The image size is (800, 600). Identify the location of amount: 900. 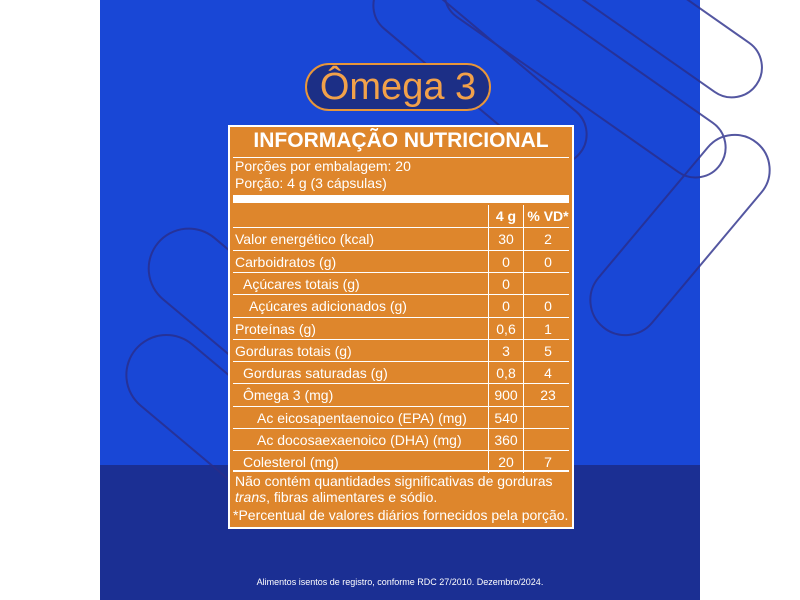
(505, 395).